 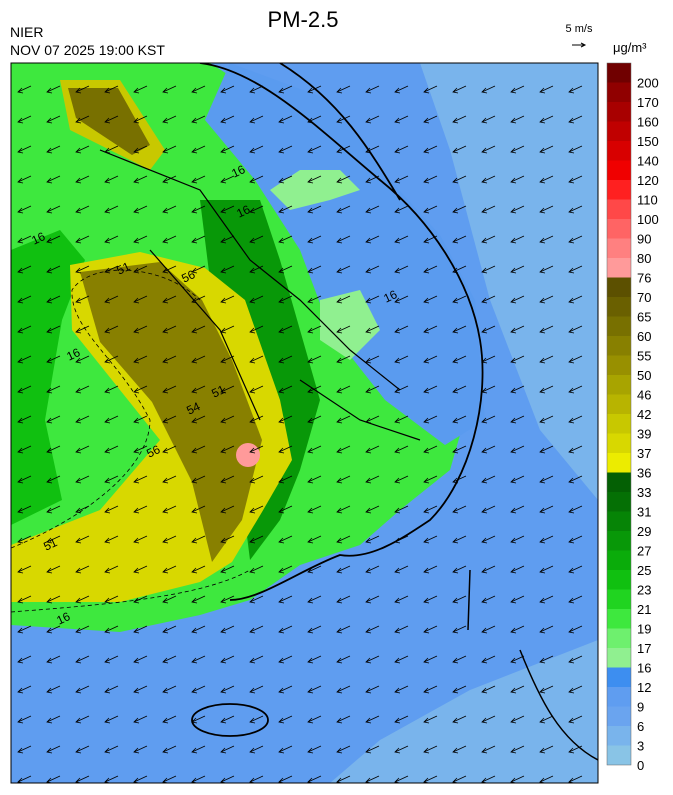 What do you see at coordinates (644, 609) in the screenshot?
I see `colorbar-label: 21` at bounding box center [644, 609].